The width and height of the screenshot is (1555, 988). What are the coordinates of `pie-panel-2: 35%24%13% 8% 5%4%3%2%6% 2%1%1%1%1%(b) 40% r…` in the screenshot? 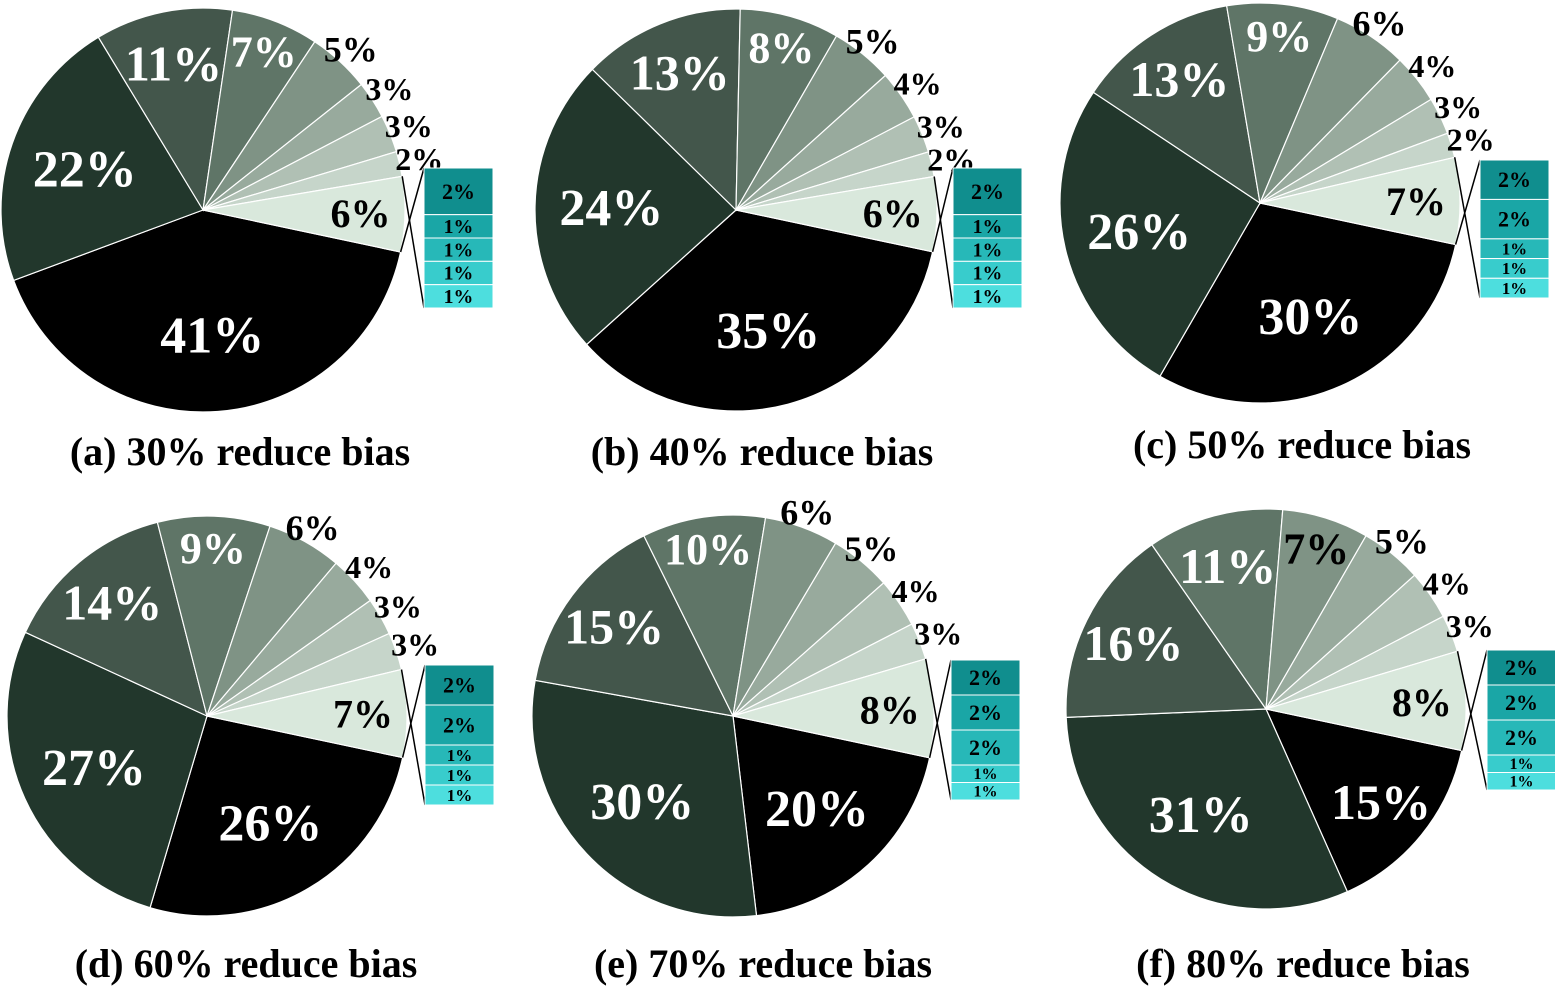 It's located at (778, 241).